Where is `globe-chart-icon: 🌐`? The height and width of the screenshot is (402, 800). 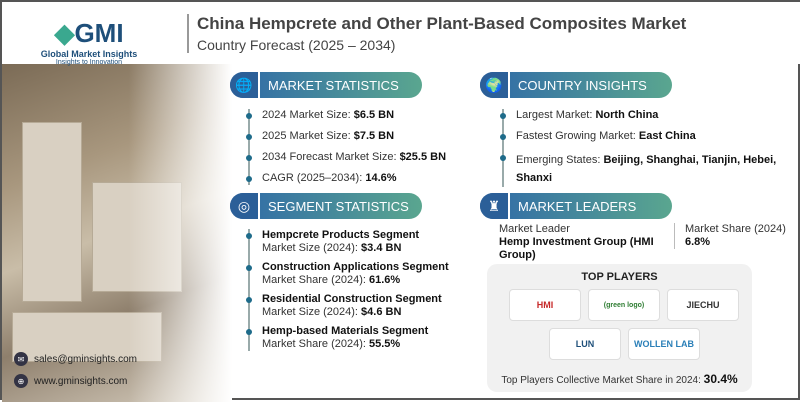
globe-chart-icon: 🌐 is located at coordinates (245, 85).